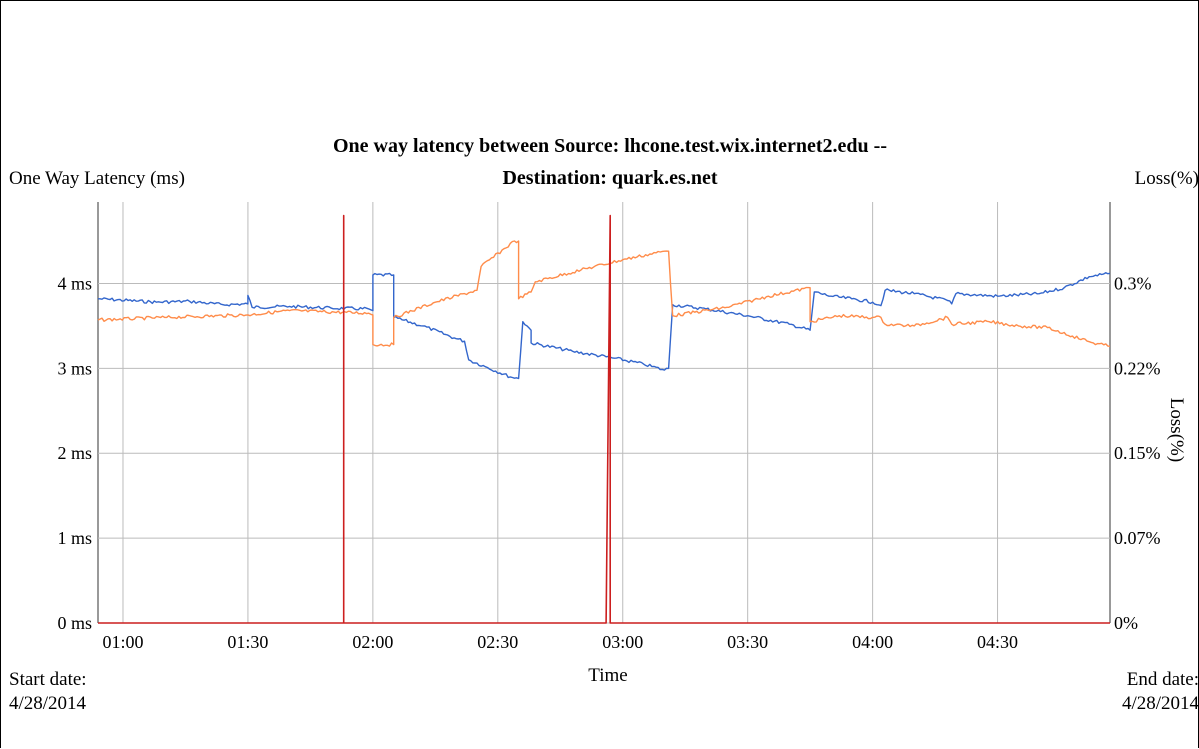  I want to click on y-left-tick-label: 3 ms, so click(74, 368).